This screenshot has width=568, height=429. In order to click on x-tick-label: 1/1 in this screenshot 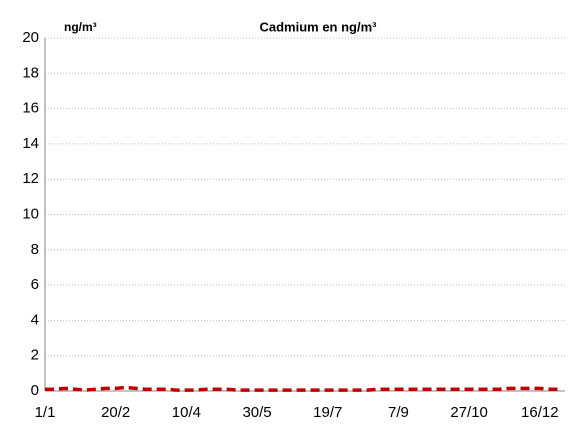, I will do `click(45, 412)`.